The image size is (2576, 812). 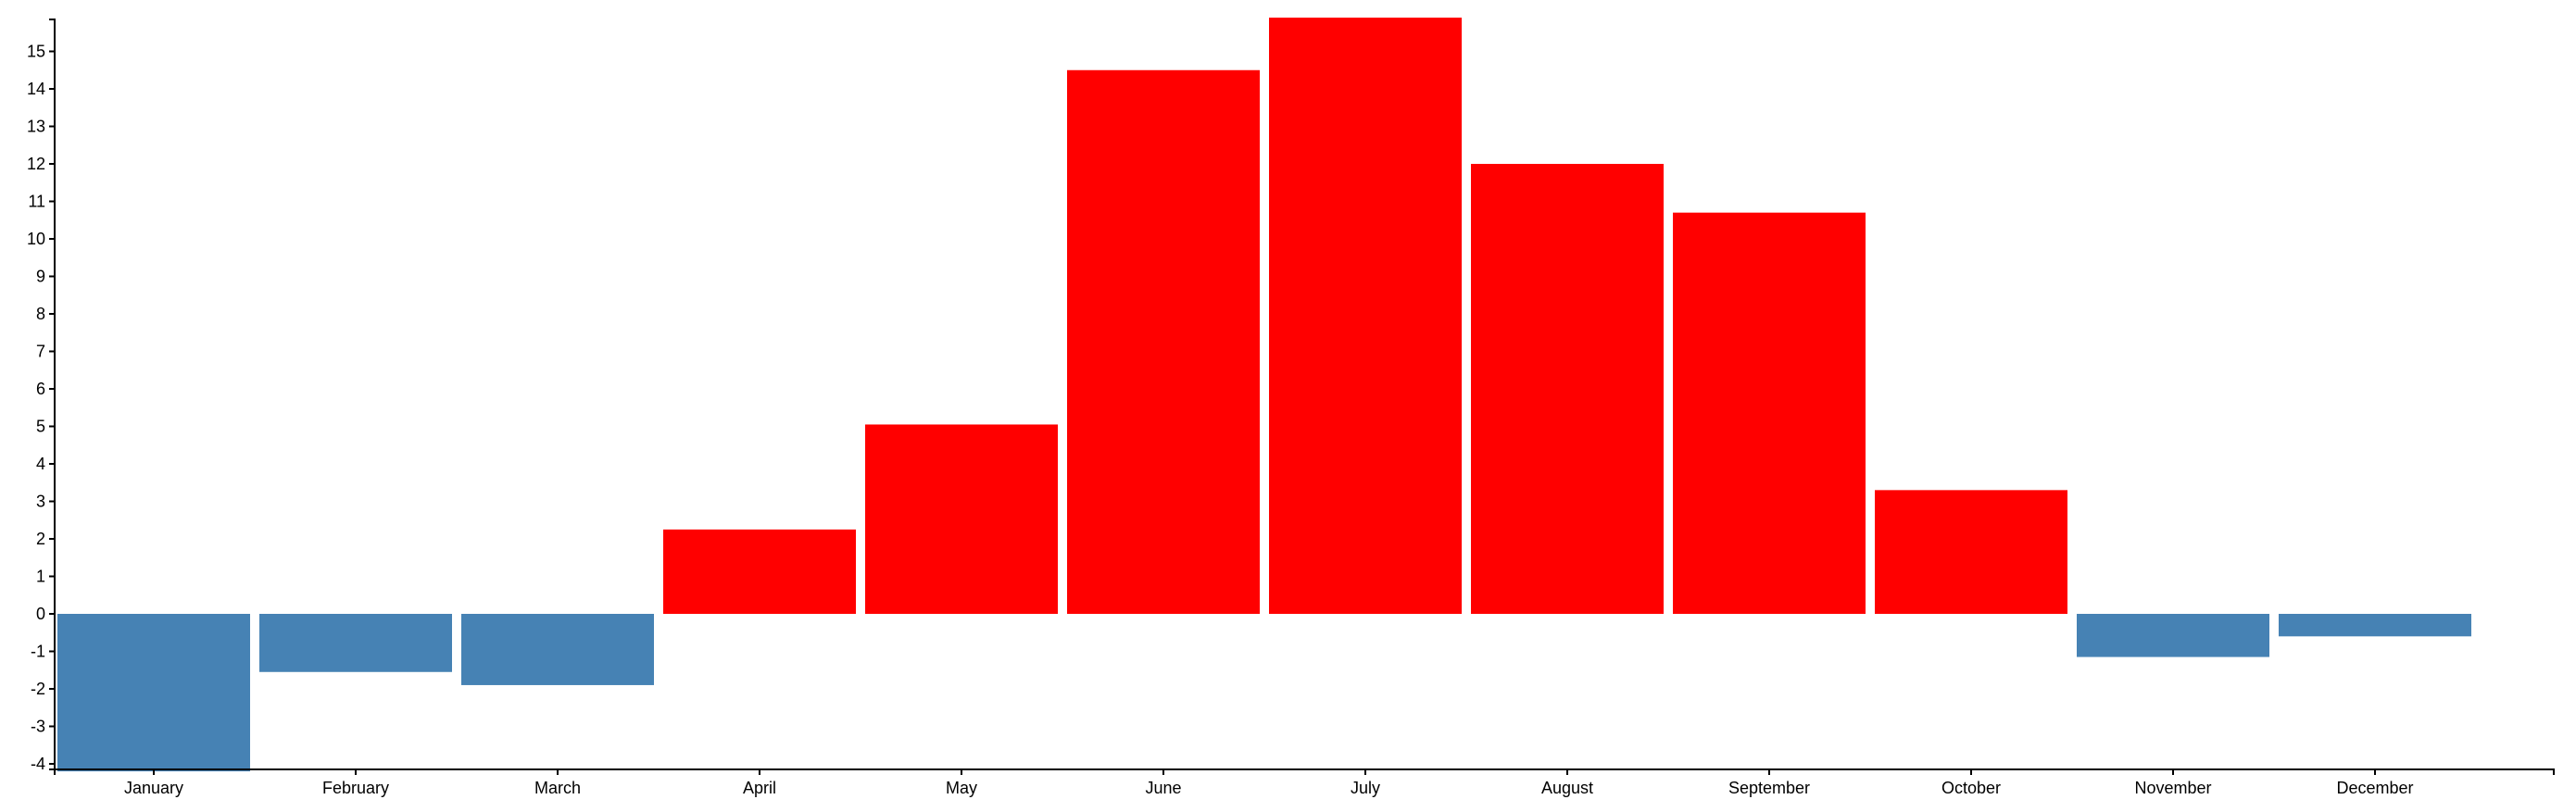 I want to click on x-tick-label-may: May, so click(x=961, y=788).